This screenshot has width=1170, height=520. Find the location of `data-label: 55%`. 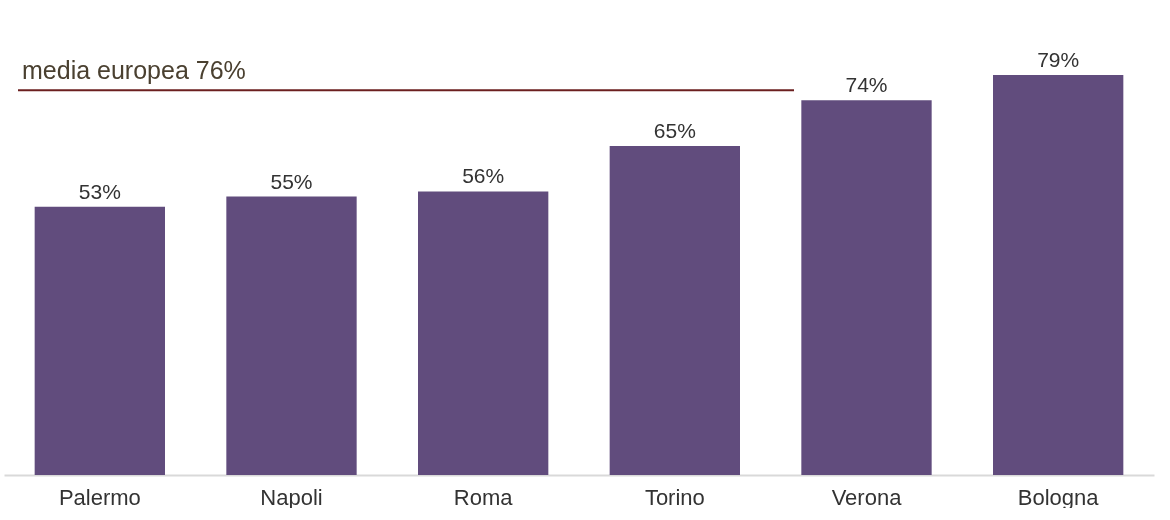

data-label: 55% is located at coordinates (291, 181).